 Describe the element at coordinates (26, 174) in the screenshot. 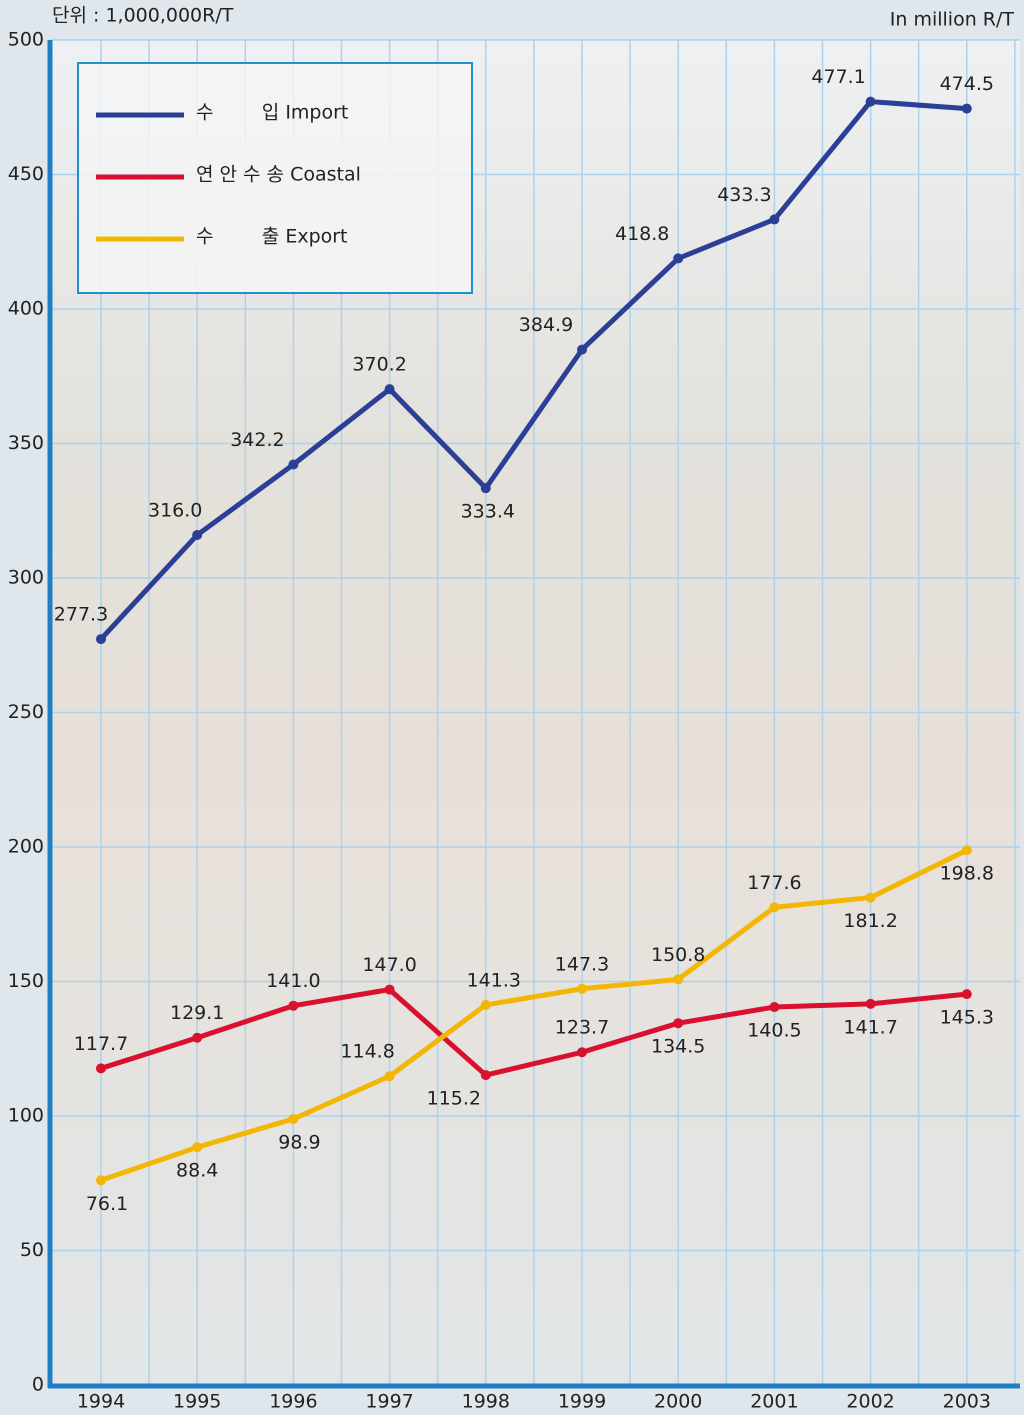

I see `y-tick-label: 450` at that location.